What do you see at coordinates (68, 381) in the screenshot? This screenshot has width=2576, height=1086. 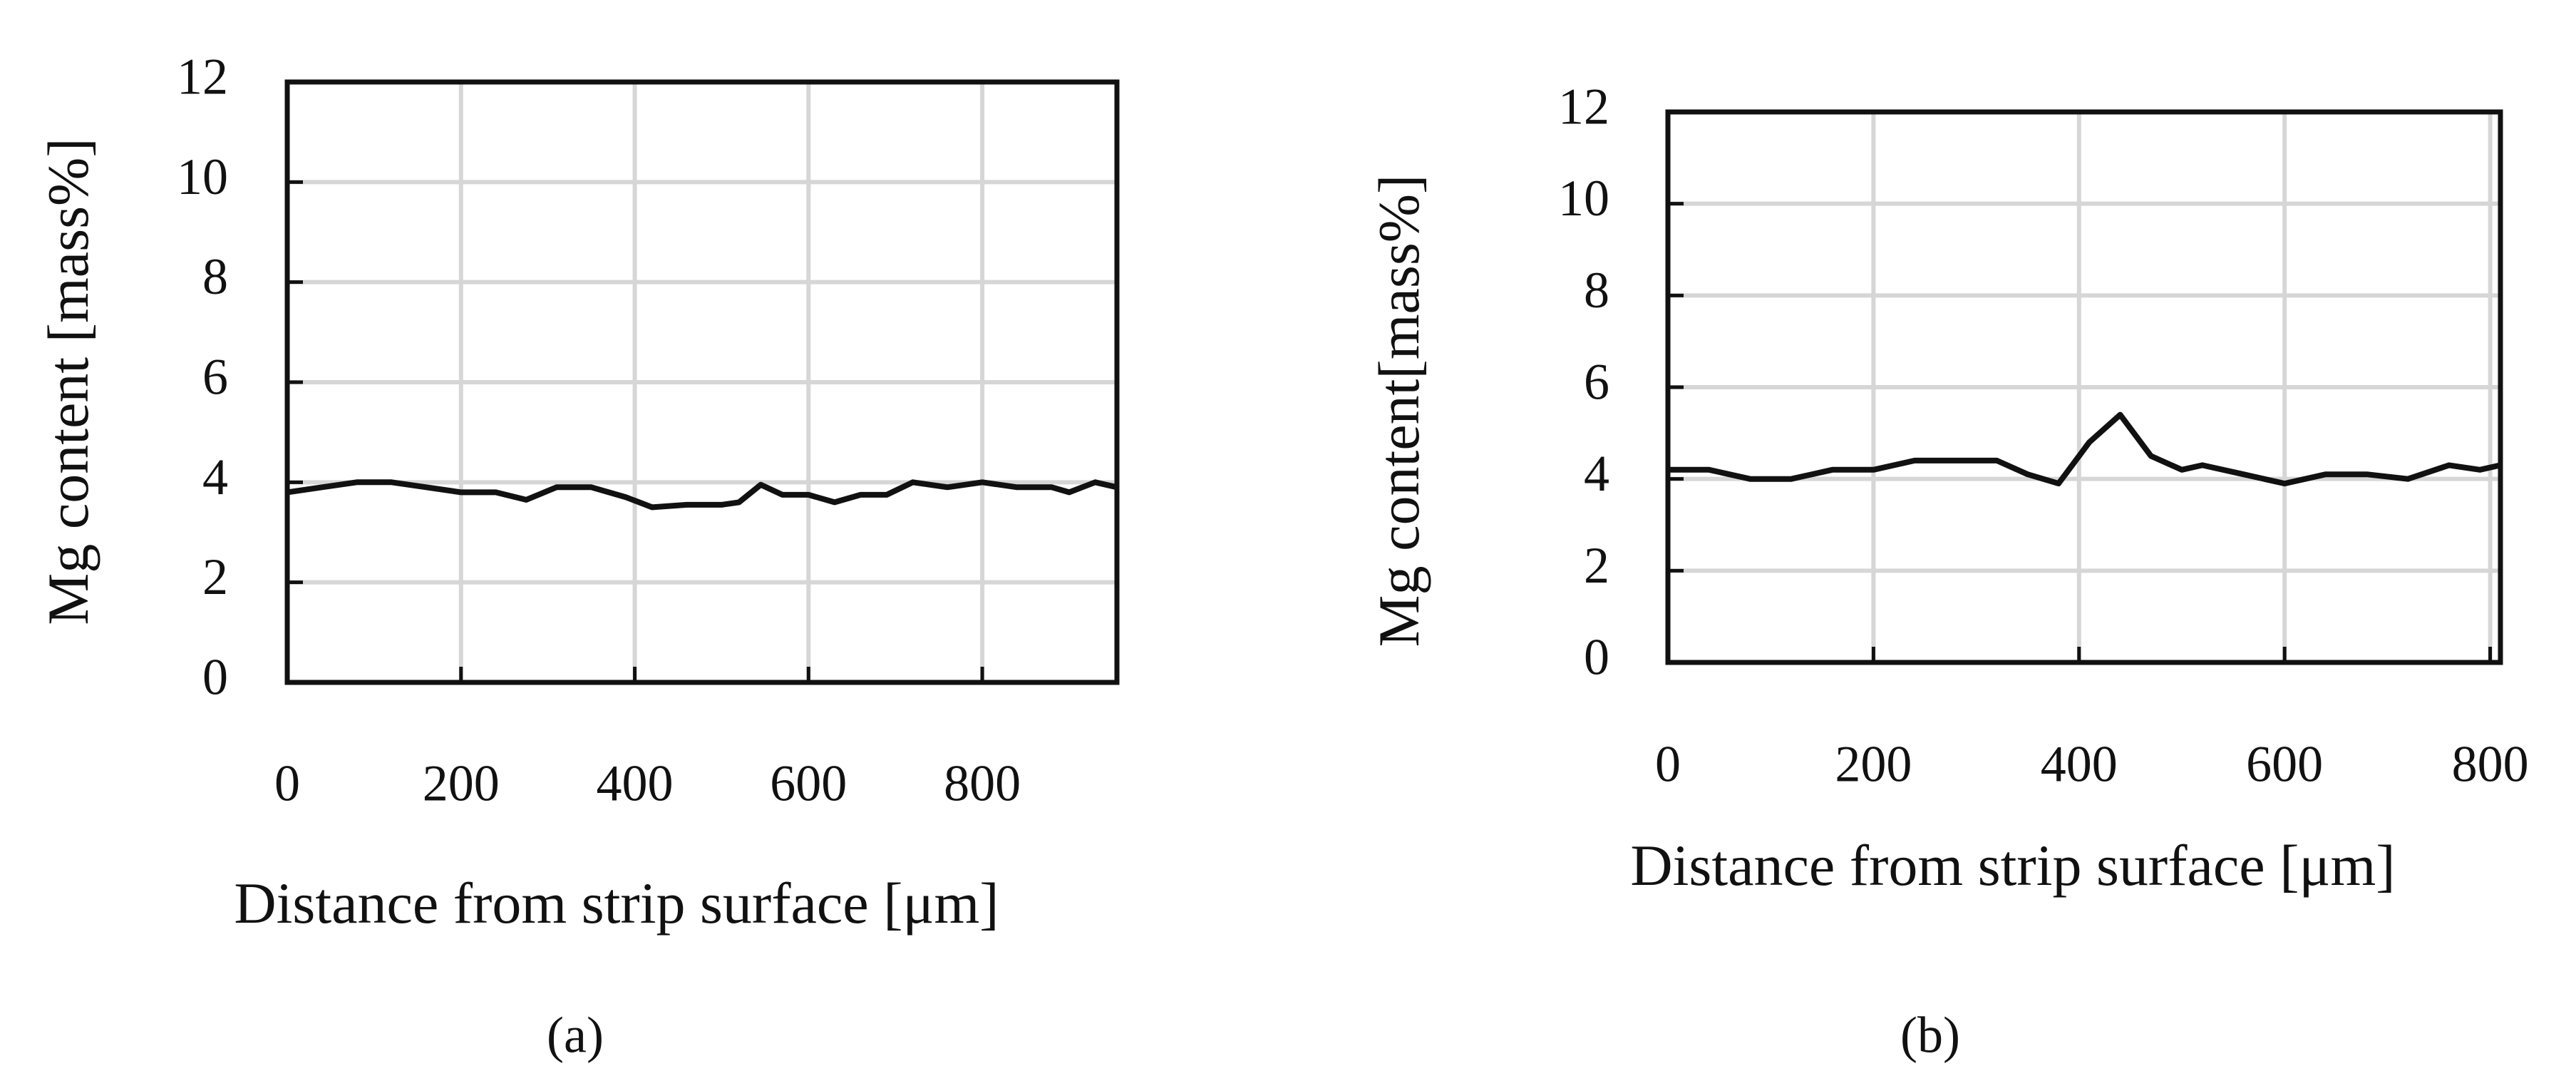 I see `y-axis-title: Mg content [mass%]` at bounding box center [68, 381].